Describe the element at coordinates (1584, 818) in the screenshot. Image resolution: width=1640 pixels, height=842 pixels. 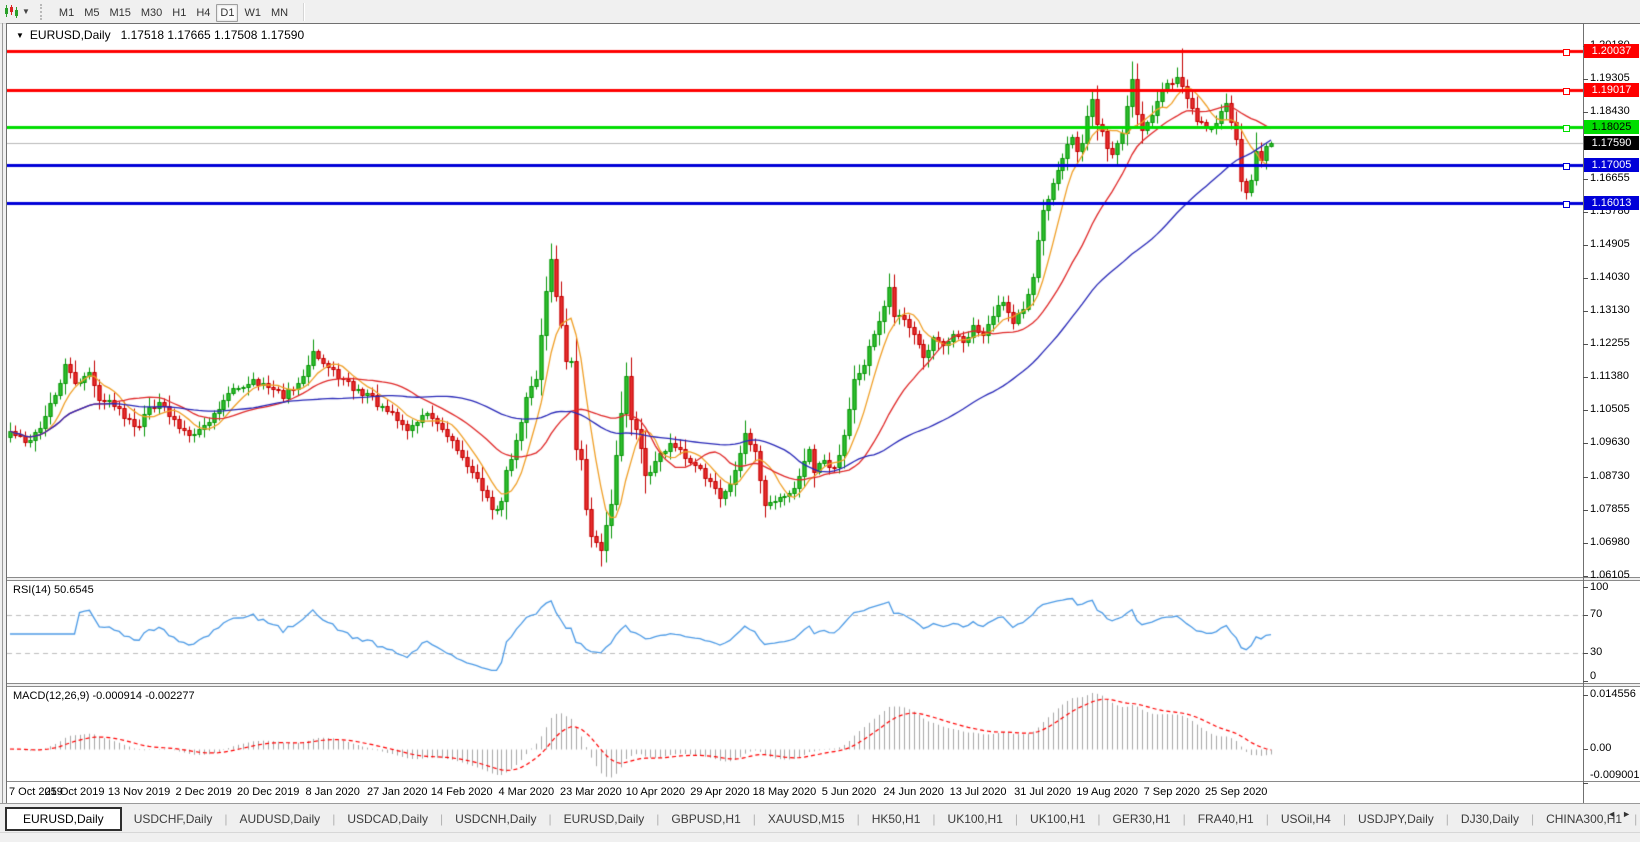
I see `chart-tab-china300-h1: CHINA300,H1` at that location.